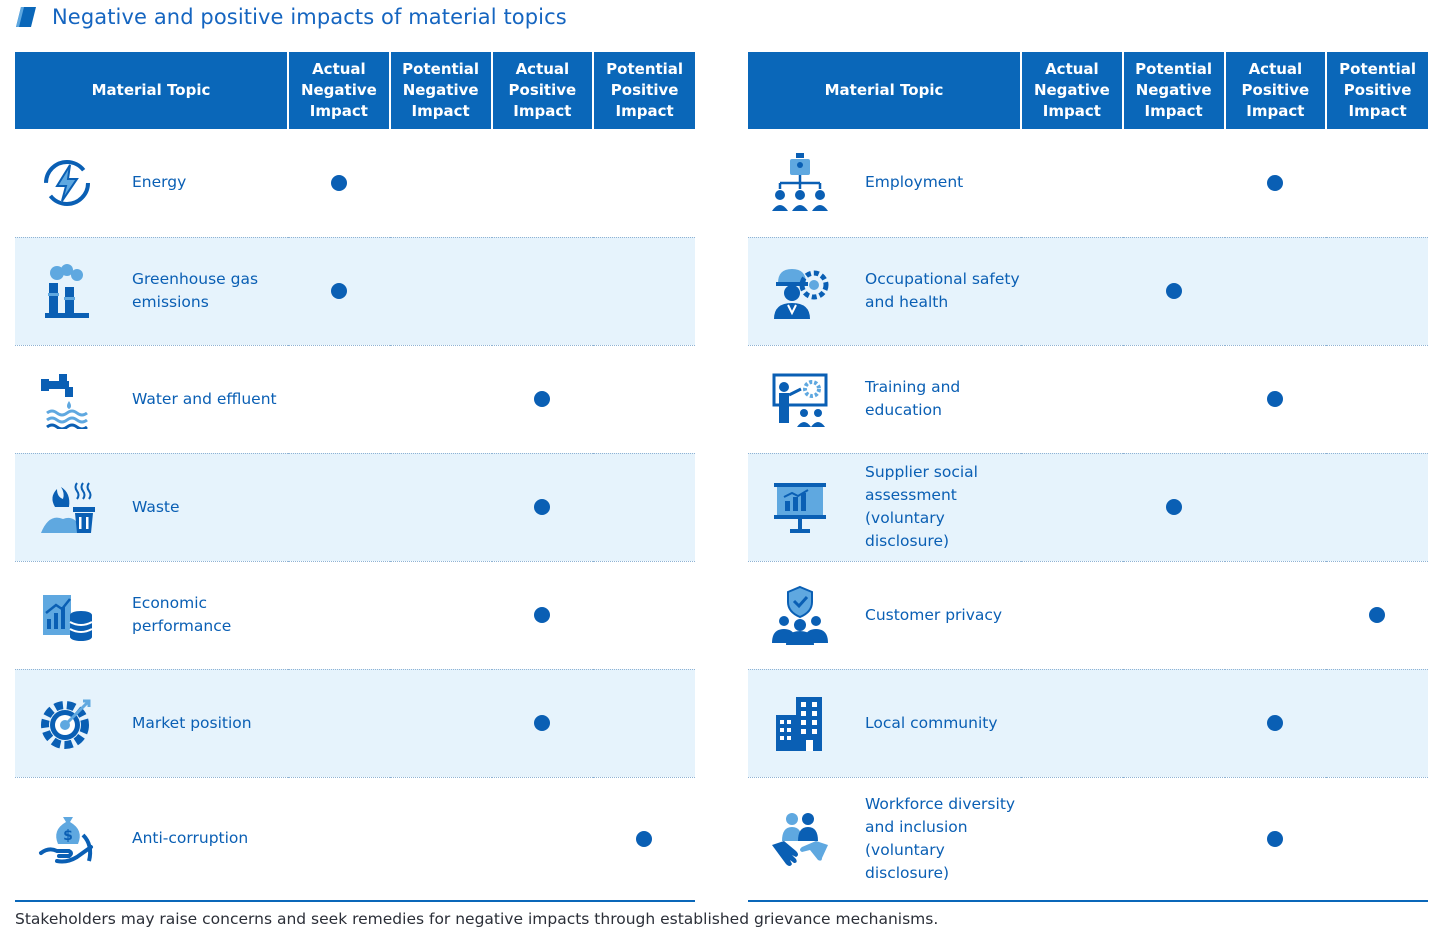 The height and width of the screenshot is (935, 1446). Describe the element at coordinates (643, 90) in the screenshot. I see `header-potential-positive: Potential Positive Impact` at that location.